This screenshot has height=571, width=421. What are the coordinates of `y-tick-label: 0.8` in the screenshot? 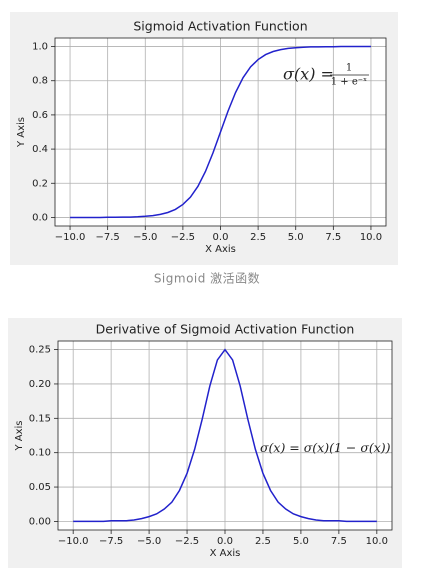 It's located at (40, 81).